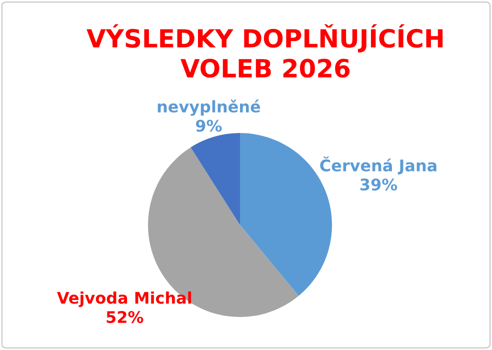 The height and width of the screenshot is (350, 492). What do you see at coordinates (125, 317) in the screenshot?
I see `data-label: 52%` at bounding box center [125, 317].